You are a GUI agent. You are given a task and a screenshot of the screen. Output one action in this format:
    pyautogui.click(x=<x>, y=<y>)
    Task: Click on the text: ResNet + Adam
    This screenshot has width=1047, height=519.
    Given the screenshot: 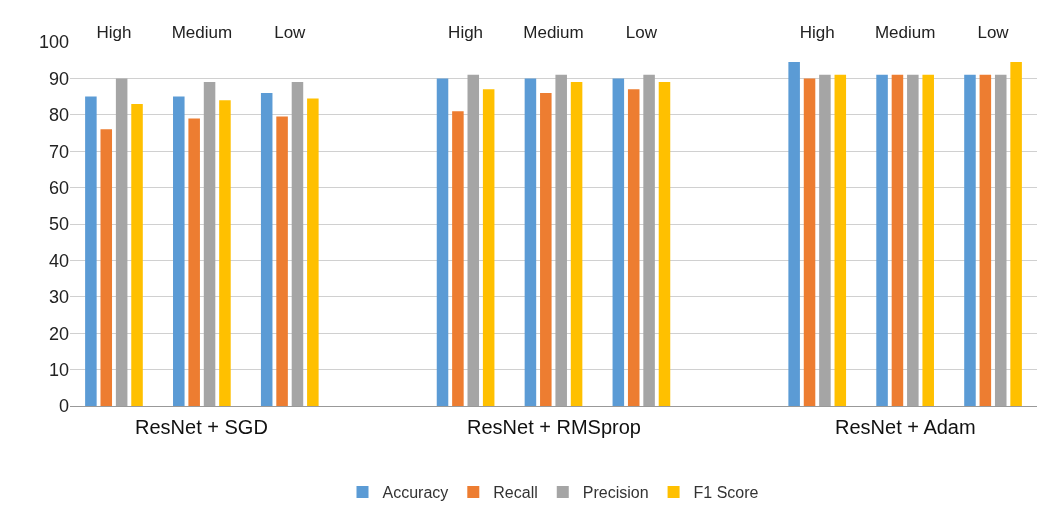 What is the action you would take?
    pyautogui.click(x=905, y=427)
    